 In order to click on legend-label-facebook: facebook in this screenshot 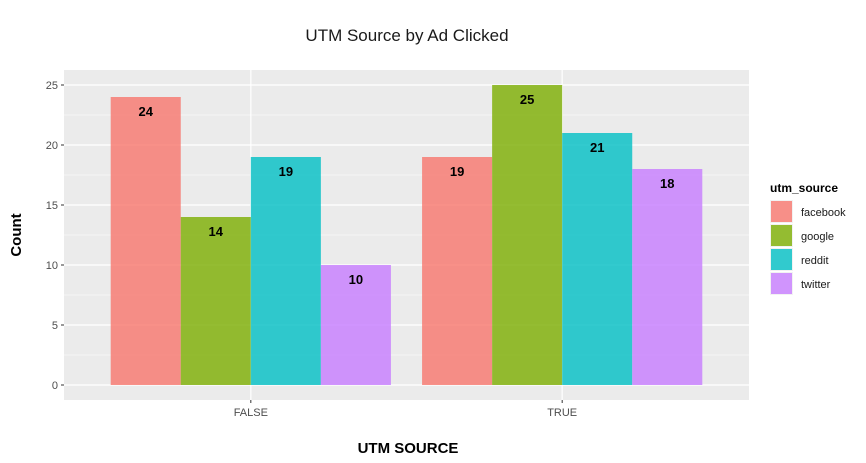, I will do `click(823, 213)`.